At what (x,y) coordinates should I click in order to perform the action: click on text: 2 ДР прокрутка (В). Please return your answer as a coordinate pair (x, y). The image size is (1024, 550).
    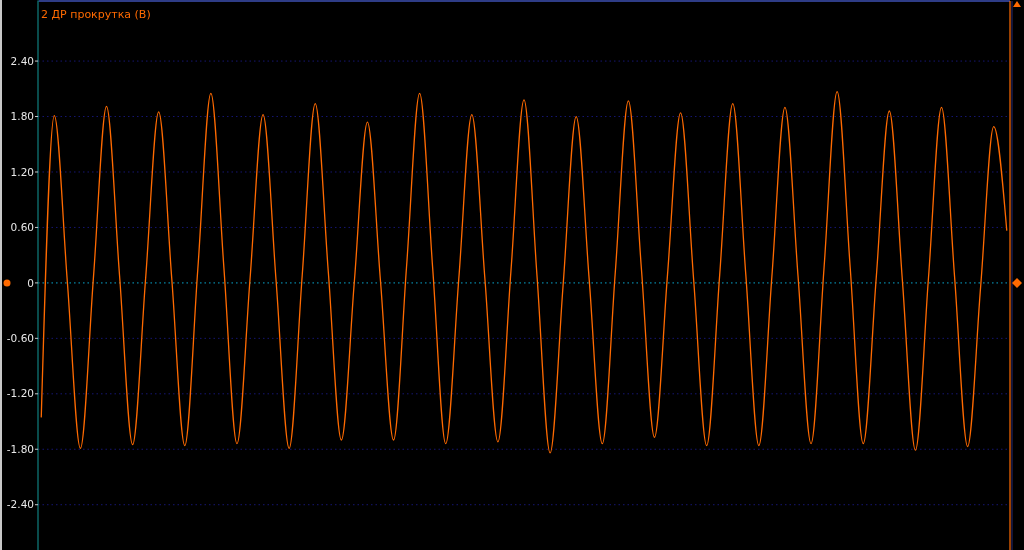
    Looking at the image, I should click on (96, 14).